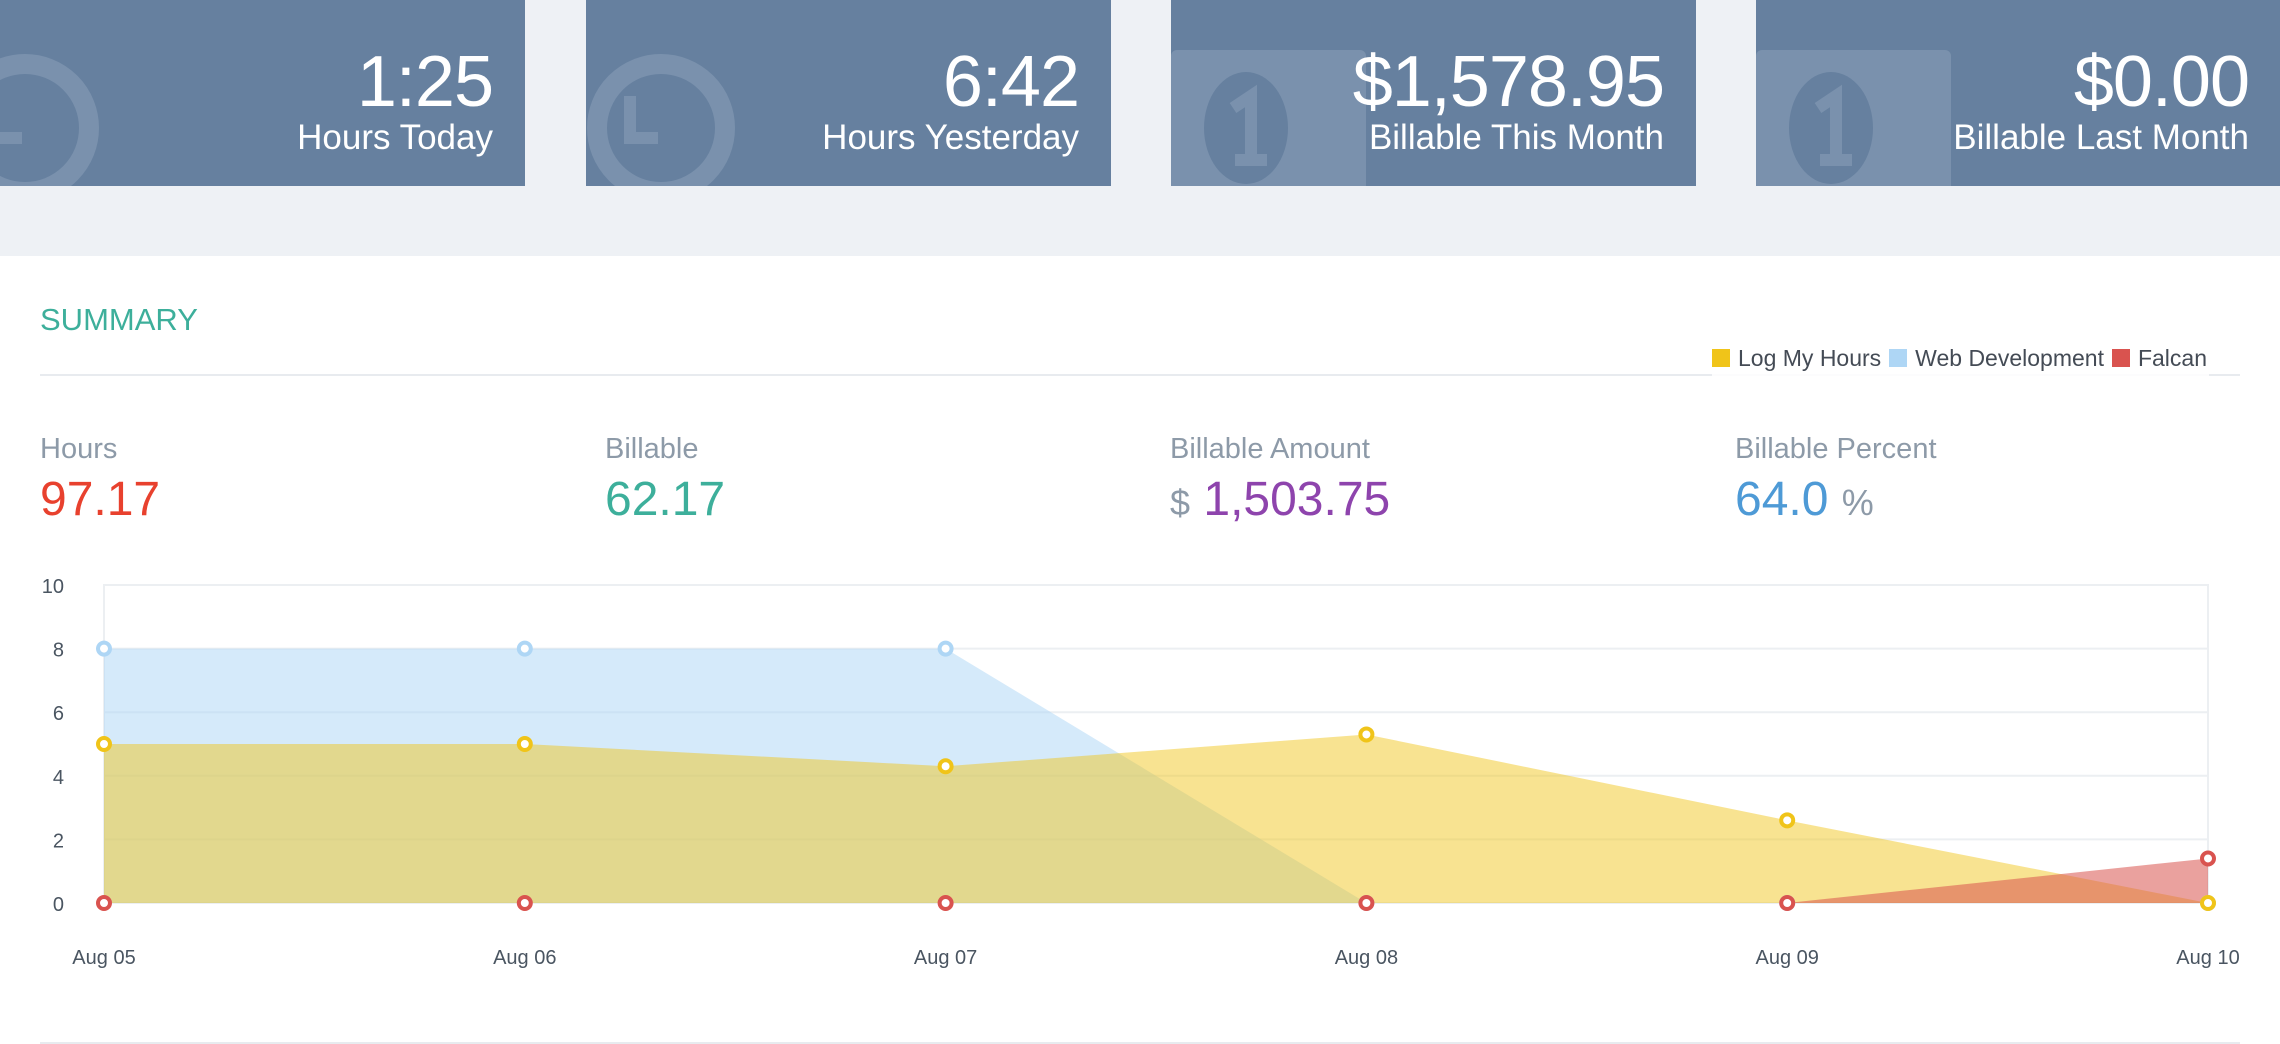  What do you see at coordinates (1297, 499) in the screenshot?
I see `metric-value: 1,503.75` at bounding box center [1297, 499].